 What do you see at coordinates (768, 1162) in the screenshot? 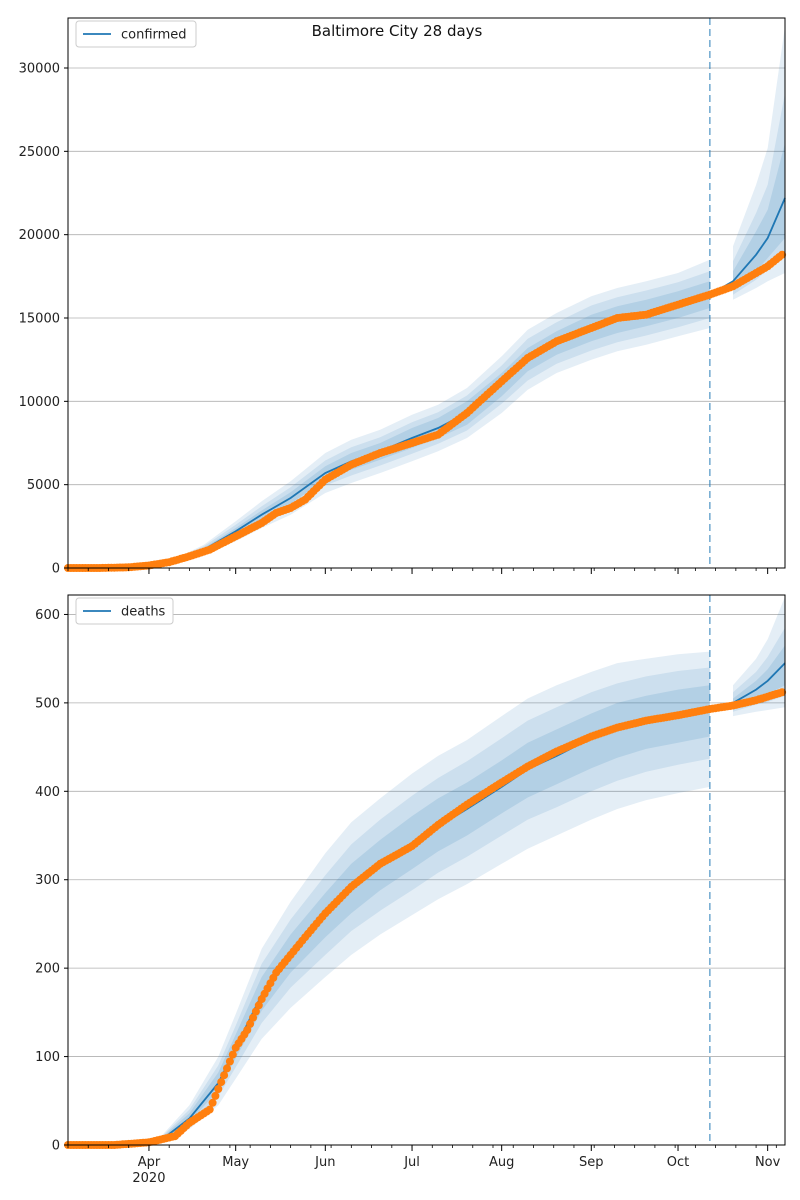
I see `x-tick-label: Nov` at bounding box center [768, 1162].